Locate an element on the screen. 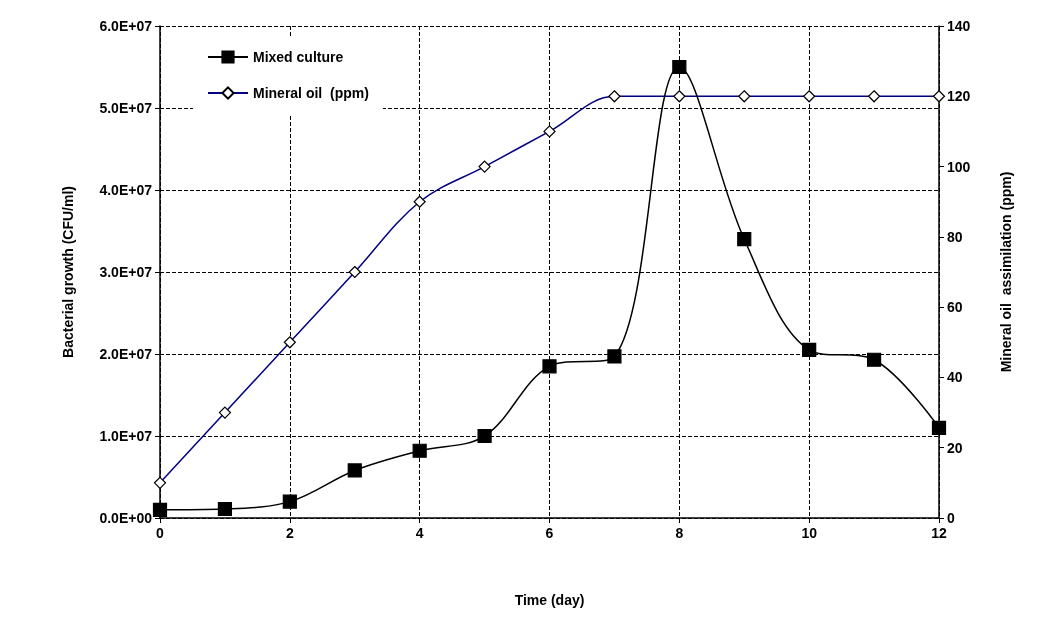 This screenshot has height=626, width=1039. y2-tick-label: 140 is located at coordinates (959, 26).